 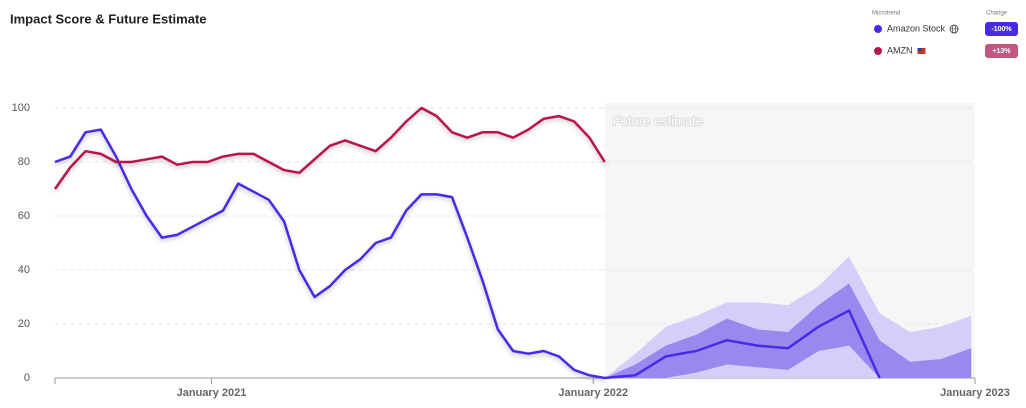 I want to click on legend-header: Microtrend, so click(x=886, y=14).